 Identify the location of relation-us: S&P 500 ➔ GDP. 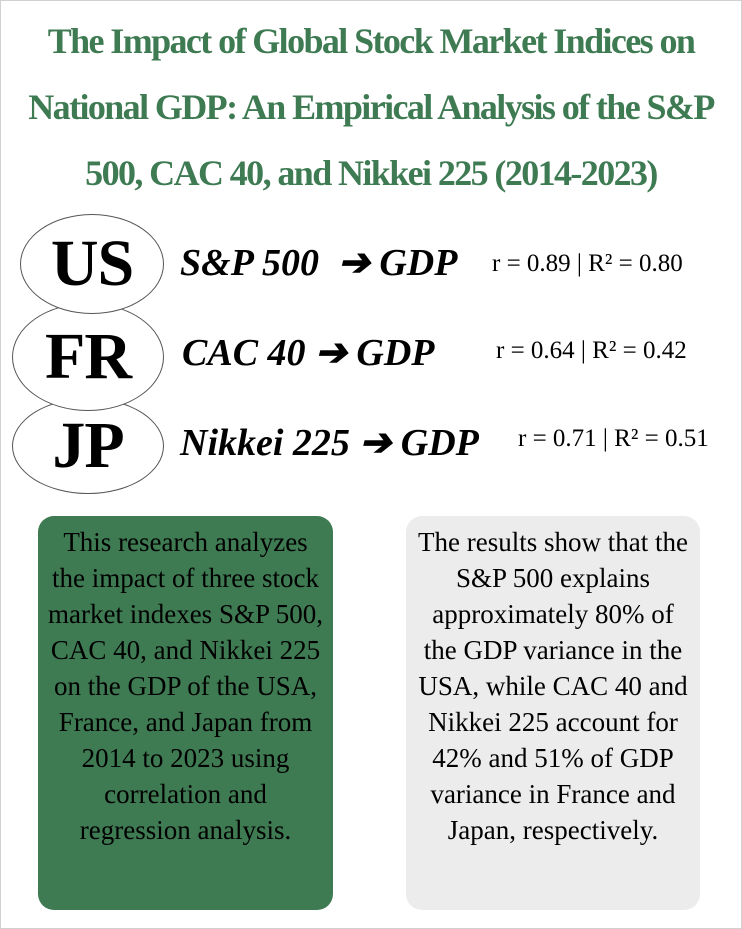
(319, 263).